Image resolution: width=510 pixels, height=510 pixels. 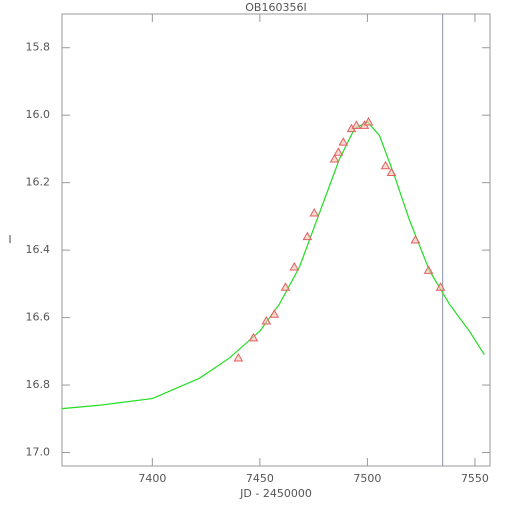 I want to click on y-axis-label: I, so click(x=9, y=239).